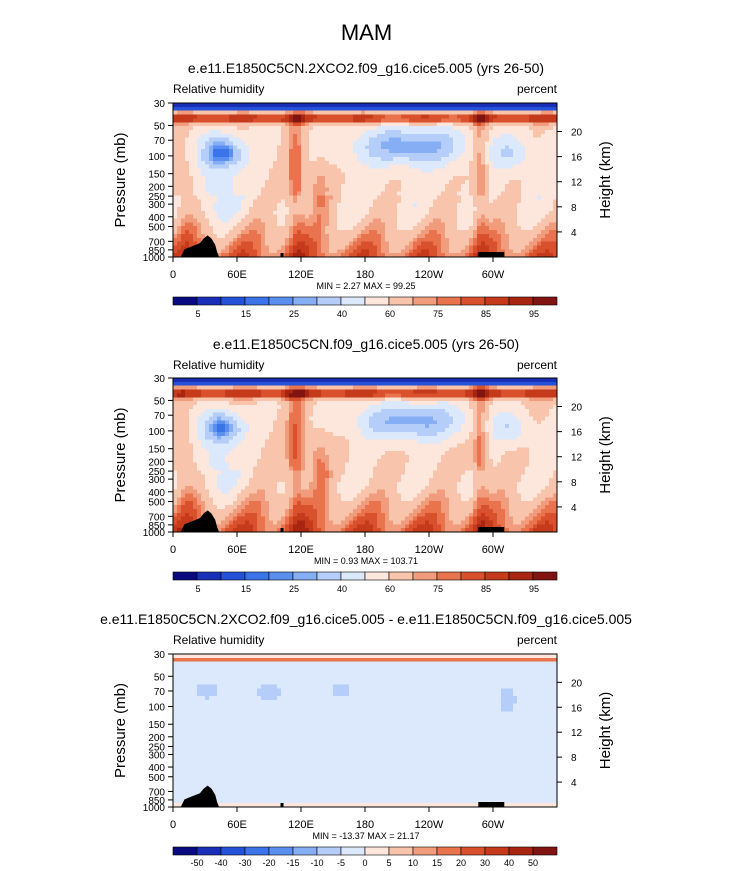  What do you see at coordinates (438, 314) in the screenshot?
I see `colorbar-label: 75` at bounding box center [438, 314].